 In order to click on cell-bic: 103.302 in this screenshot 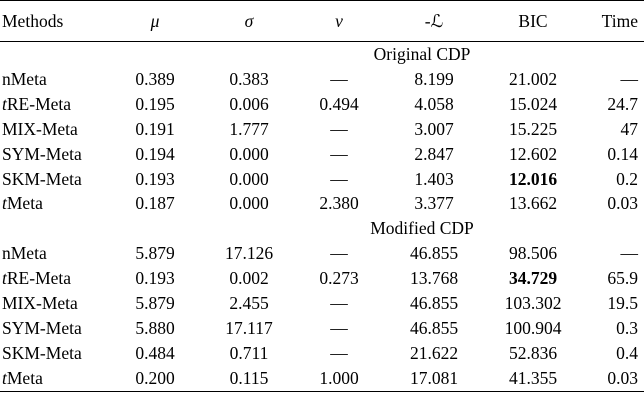, I will do `click(533, 303)`.